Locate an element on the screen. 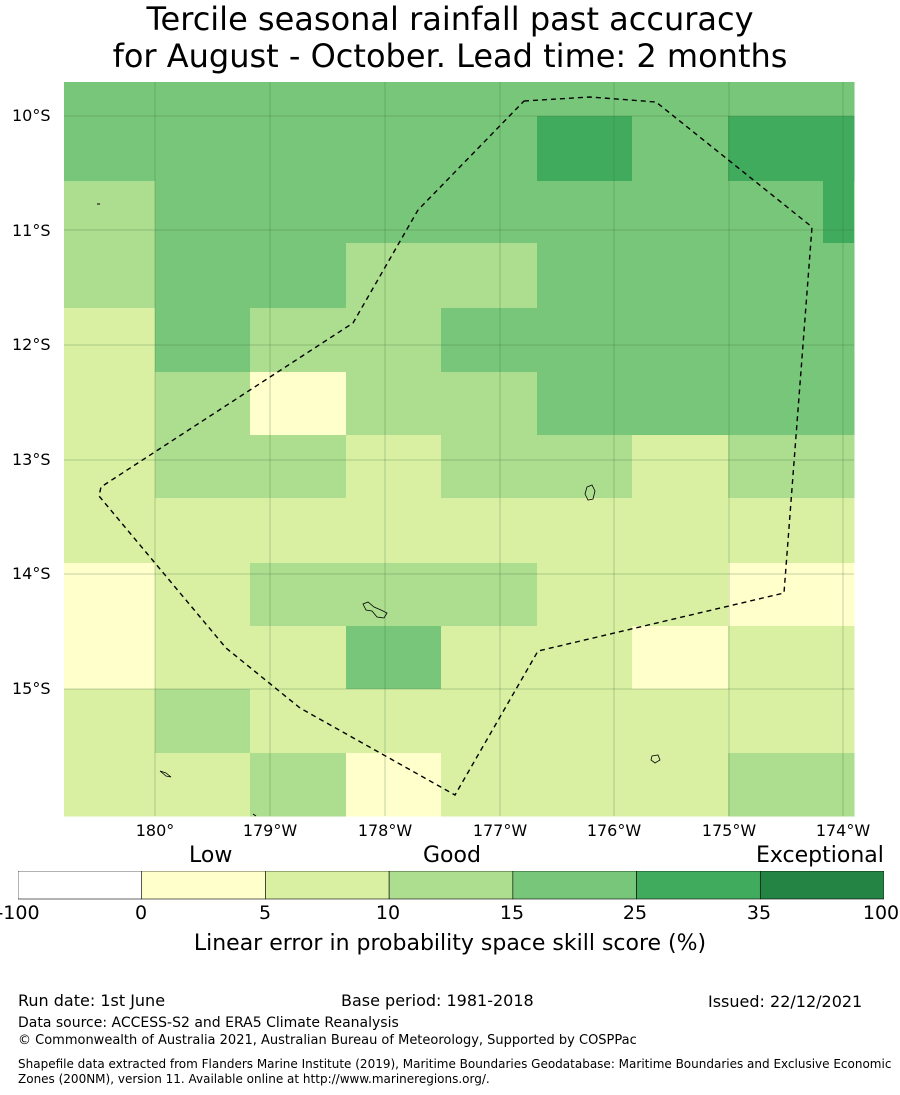  map-title-line1: Tercile seasonal rainfall past accuracy is located at coordinates (450, 19).